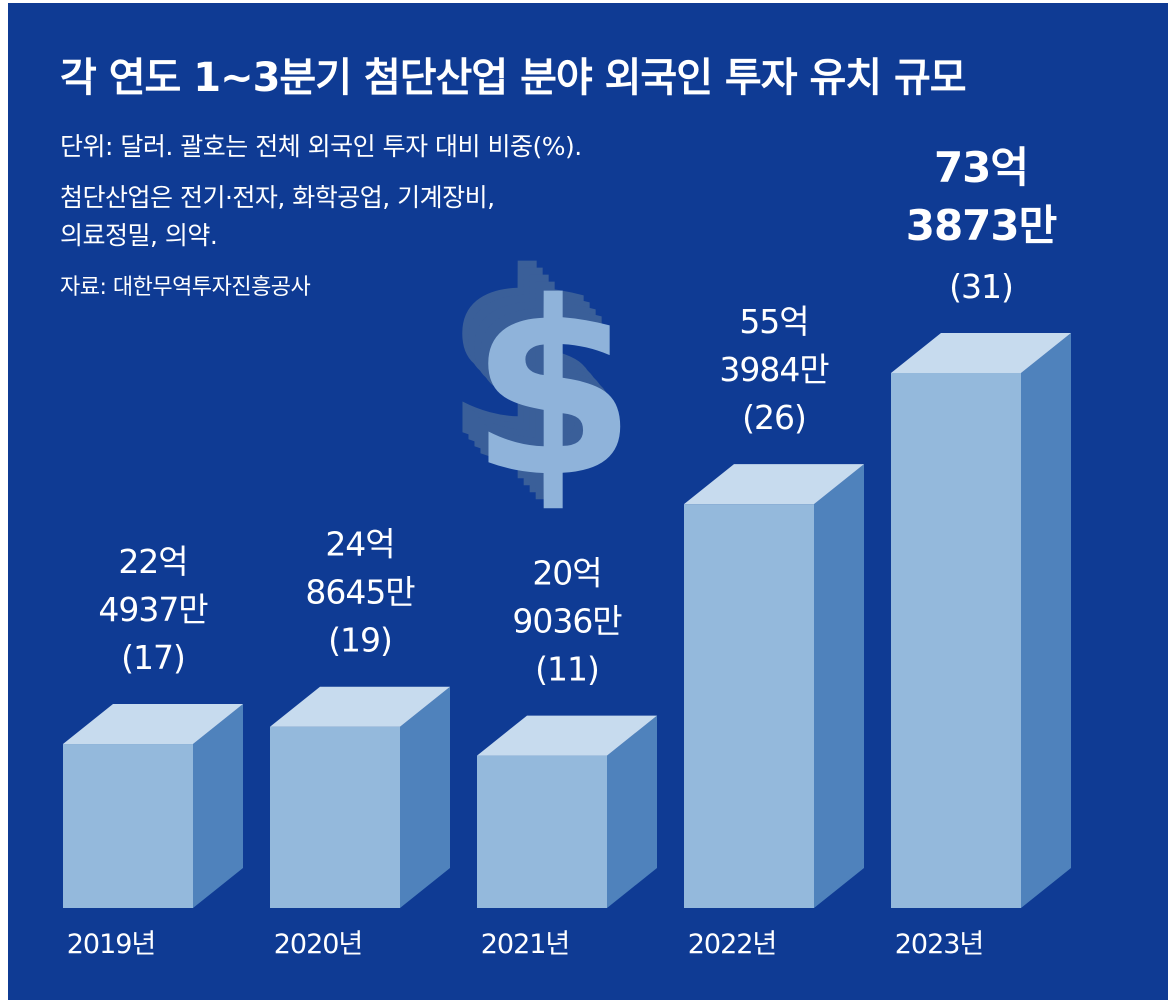 The width and height of the screenshot is (1176, 1008). What do you see at coordinates (185, 287) in the screenshot?
I see `source-note: 자료: 대한무역투자진흥공사` at bounding box center [185, 287].